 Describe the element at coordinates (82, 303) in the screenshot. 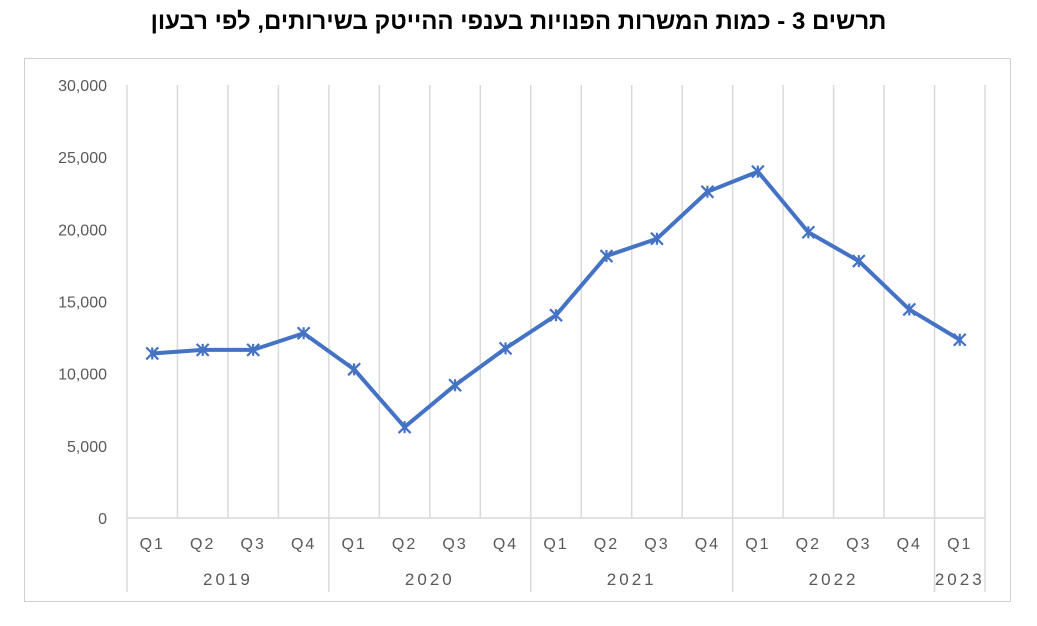

I see `y-tick-label: 15,000` at that location.